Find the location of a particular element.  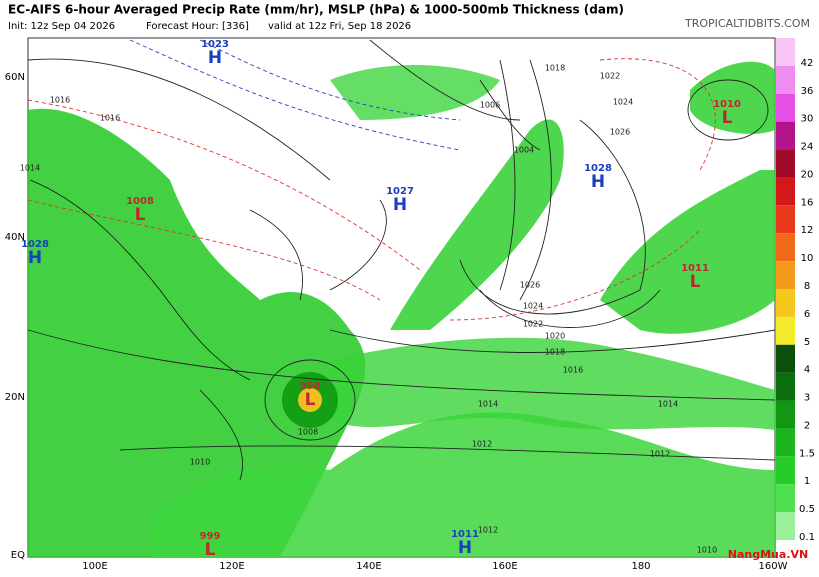

lat-label: EQ is located at coordinates (18, 555).